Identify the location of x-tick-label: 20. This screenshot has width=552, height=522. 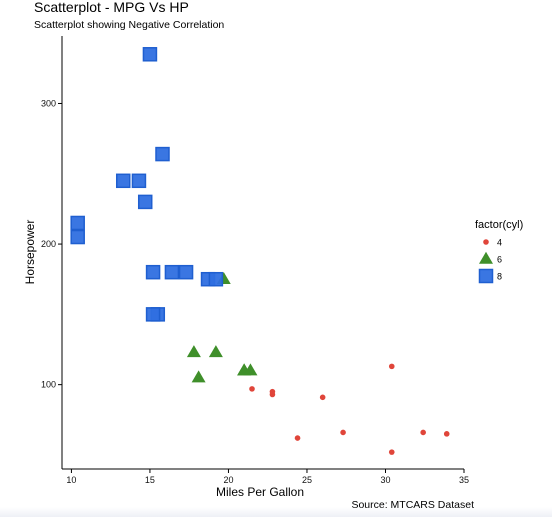
(228, 480).